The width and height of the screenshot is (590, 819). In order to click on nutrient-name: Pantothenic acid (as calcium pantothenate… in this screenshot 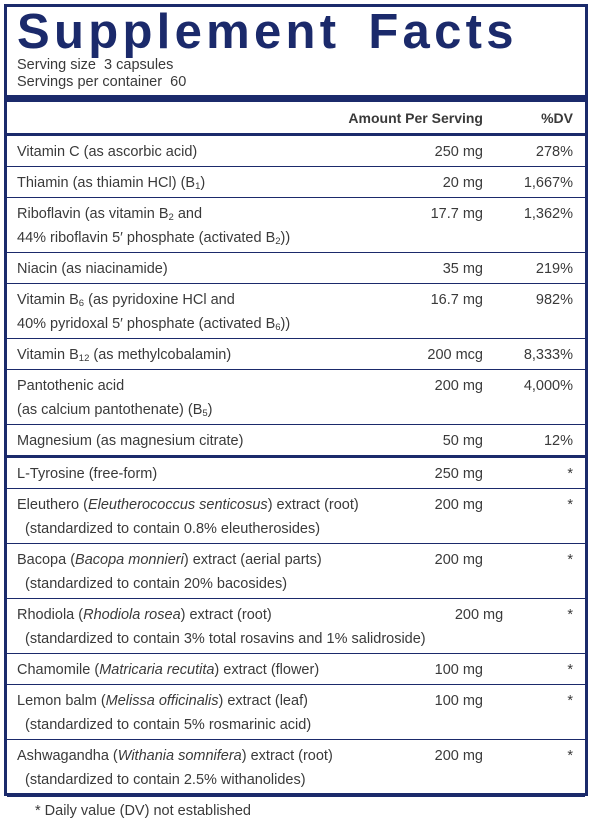, I will do `click(200, 398)`.